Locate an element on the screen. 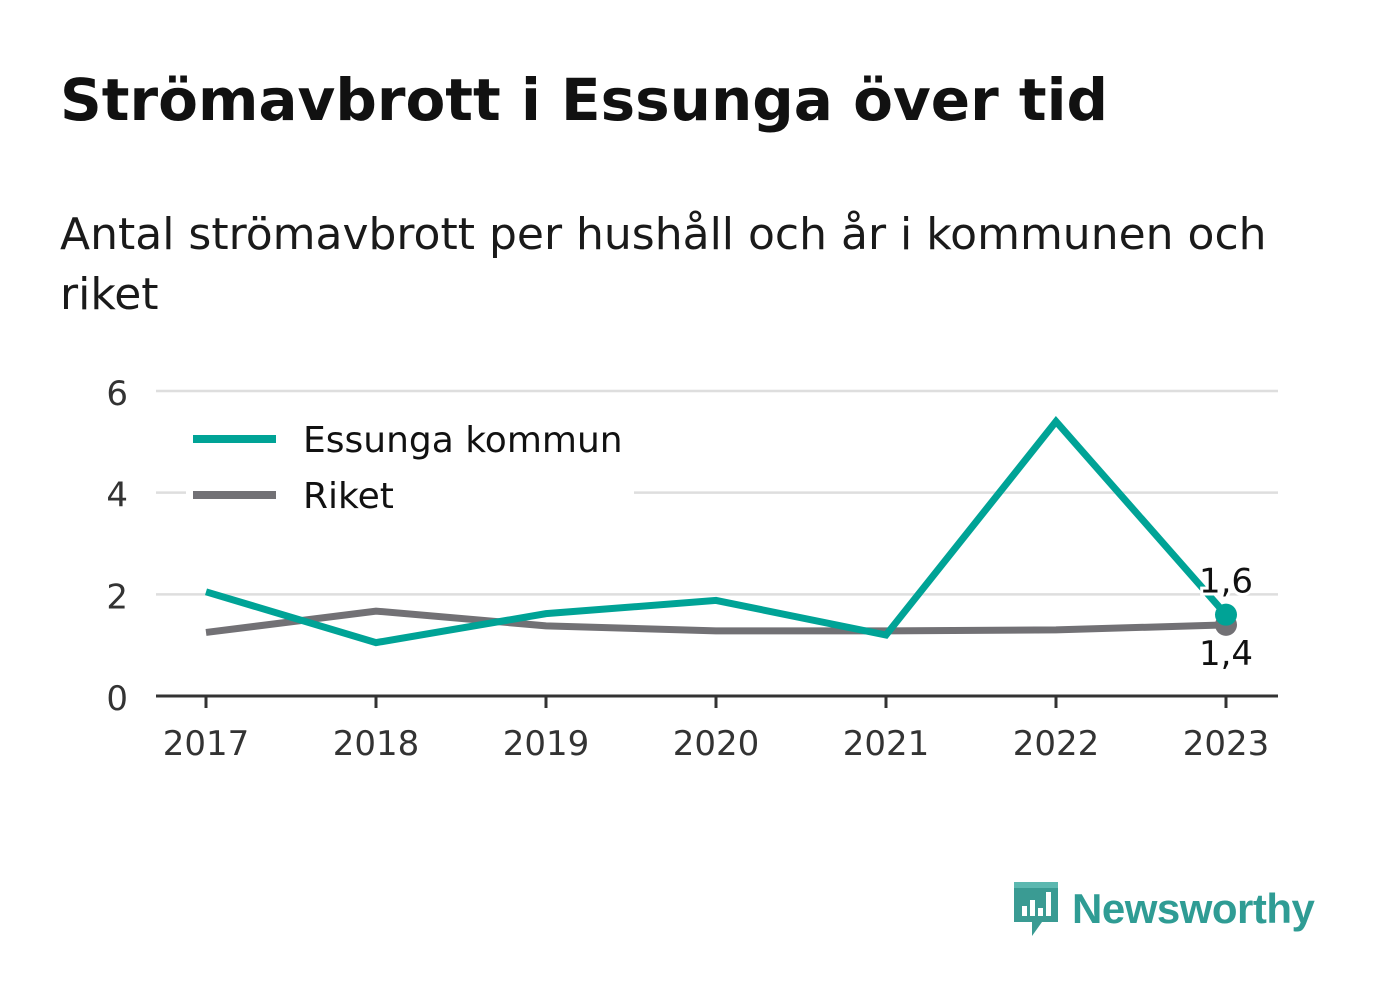 This screenshot has width=1382, height=999. x-tick-label-2022: 2022 is located at coordinates (1056, 744).